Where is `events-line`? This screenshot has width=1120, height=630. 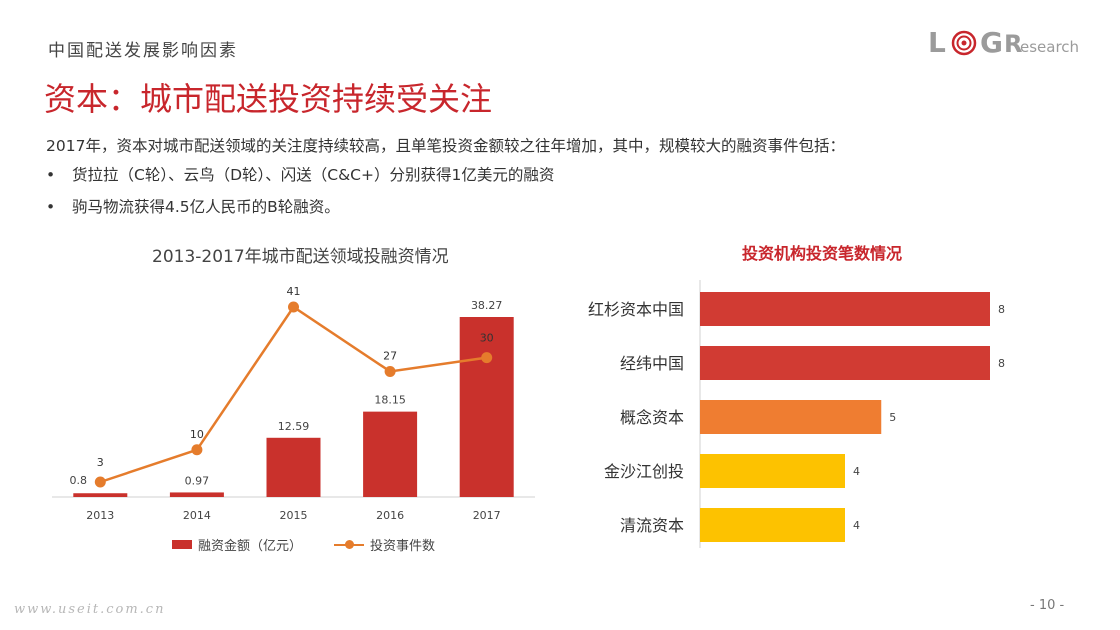
events-line is located at coordinates (293, 394).